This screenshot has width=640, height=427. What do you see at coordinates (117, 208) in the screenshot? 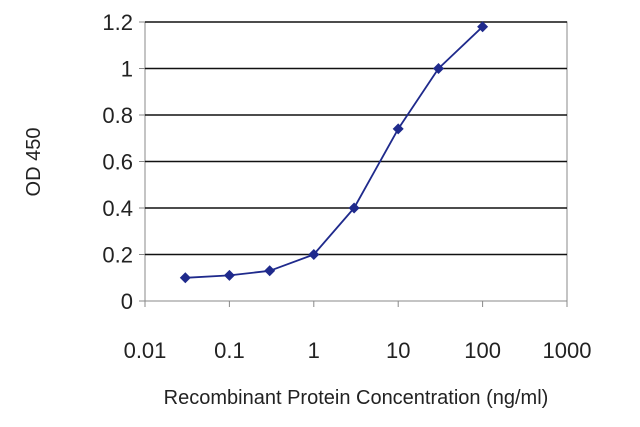
I see `y-tick-label: 0.4` at bounding box center [117, 208].